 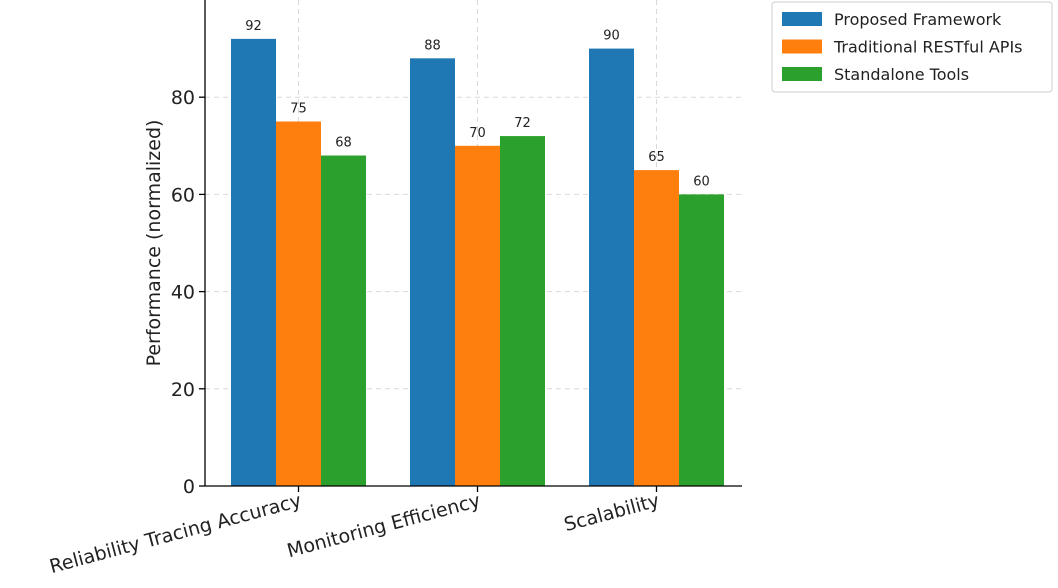 I want to click on data-label: 70, so click(x=477, y=133).